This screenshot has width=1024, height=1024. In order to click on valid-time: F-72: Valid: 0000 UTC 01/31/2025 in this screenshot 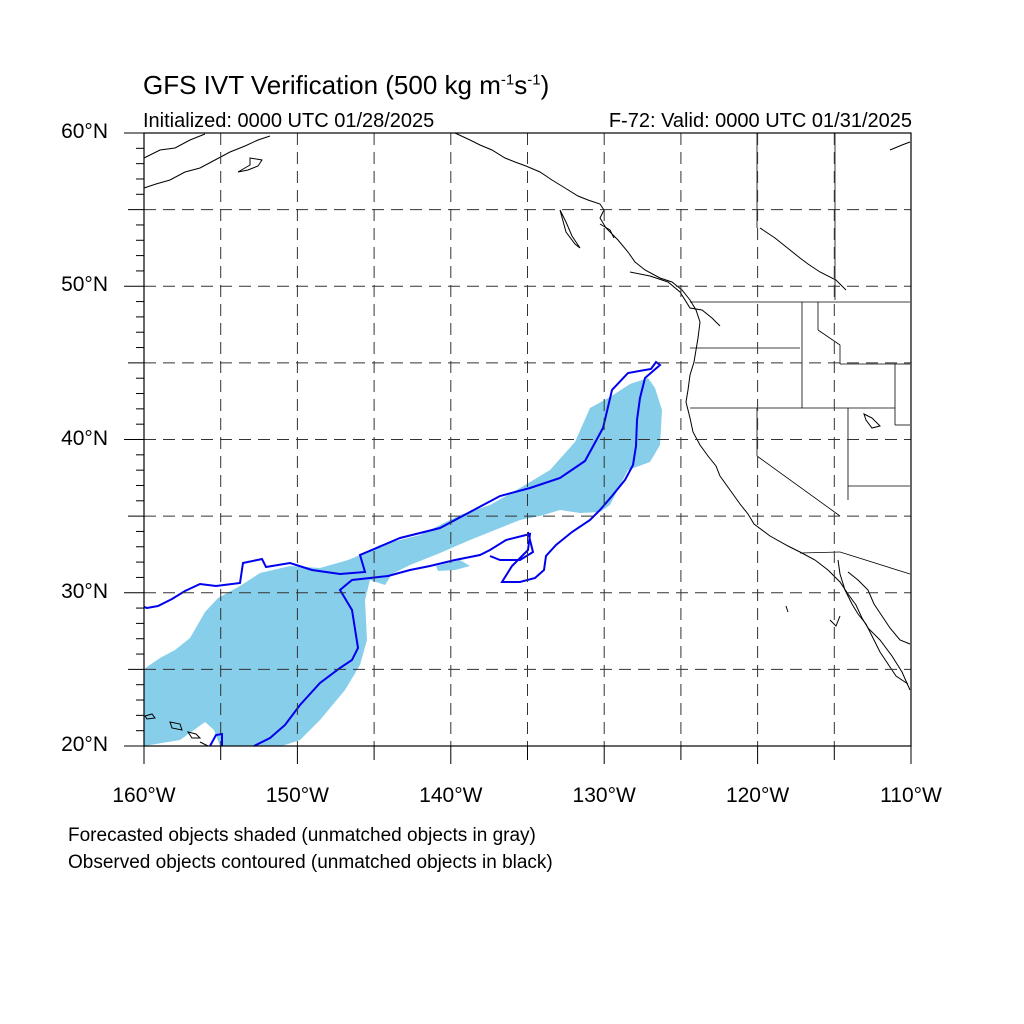, I will do `click(760, 121)`.